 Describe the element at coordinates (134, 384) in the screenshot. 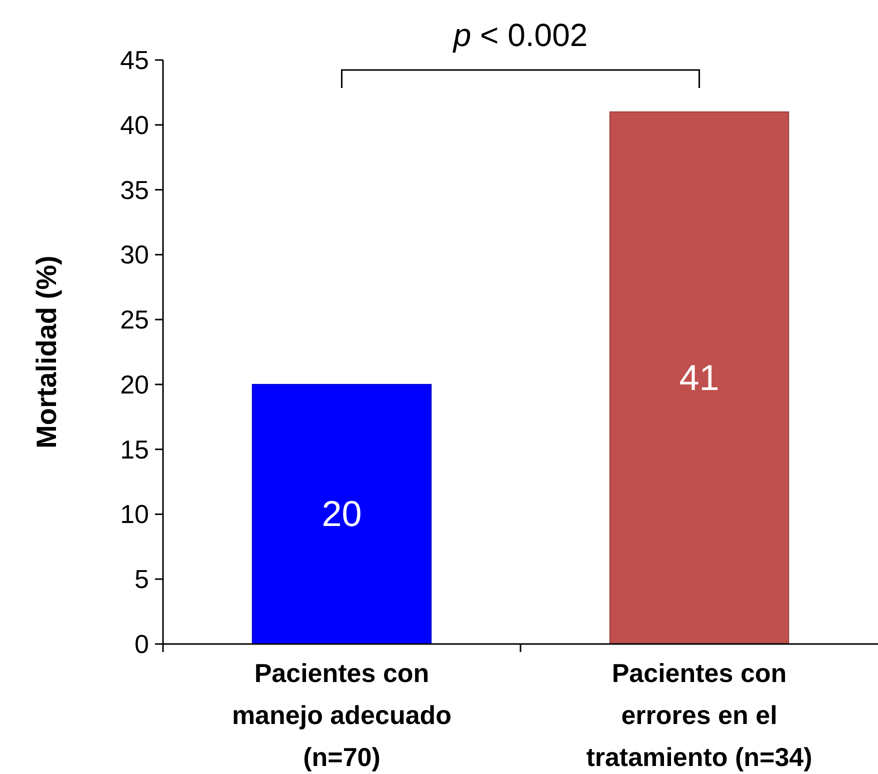

I see `y-tick-label: 20` at that location.